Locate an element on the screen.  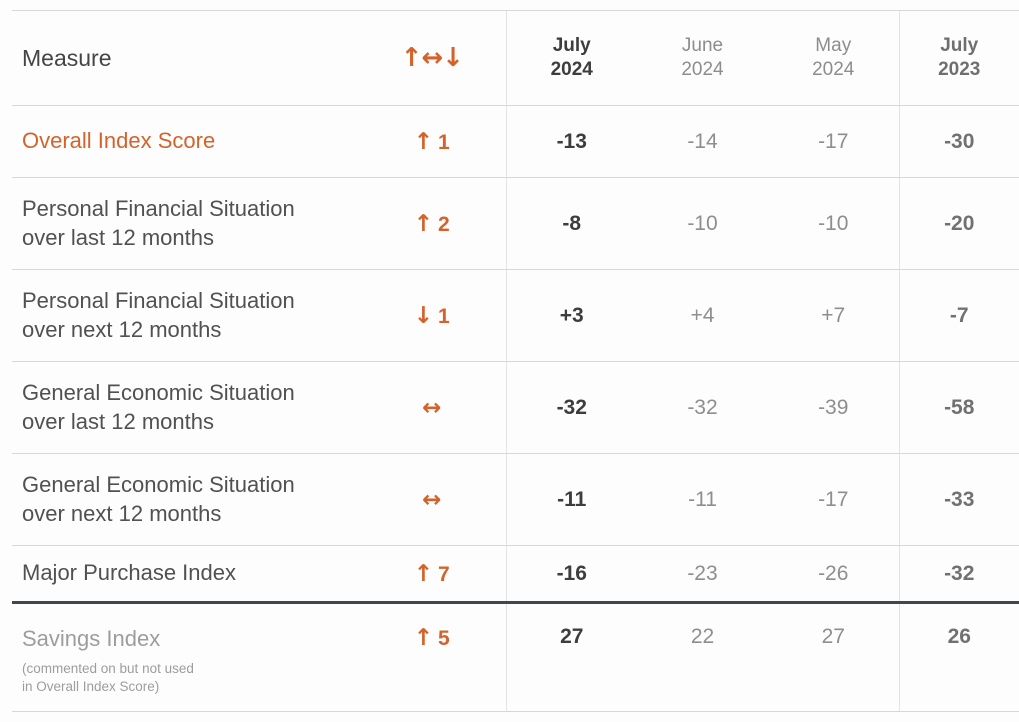
measure-column-header: Measure is located at coordinates (185, 58).